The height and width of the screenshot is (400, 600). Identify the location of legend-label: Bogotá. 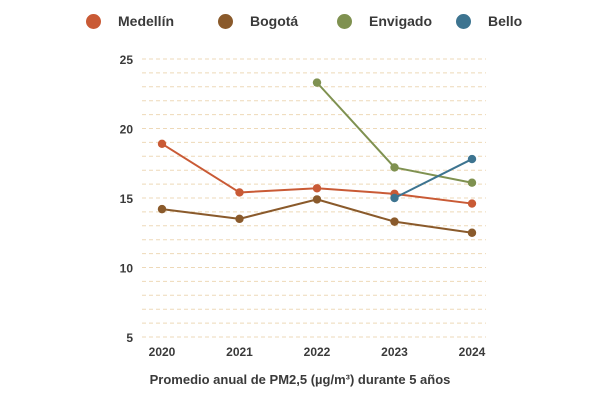
(274, 21).